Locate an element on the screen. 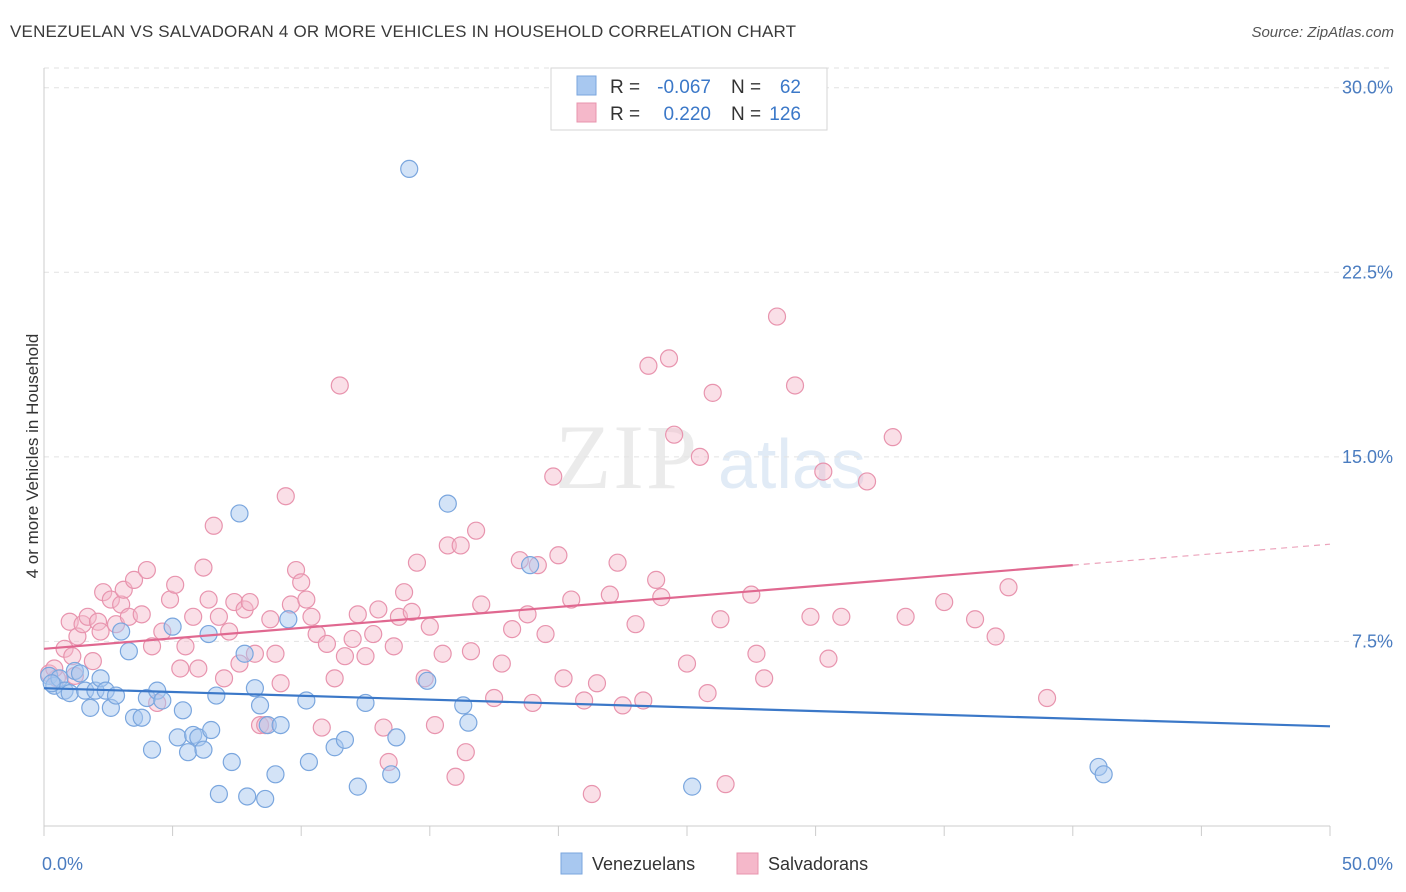 The height and width of the screenshot is (892, 1406). bottom-legend-label-venezuelans: Venezuelans is located at coordinates (643, 864).